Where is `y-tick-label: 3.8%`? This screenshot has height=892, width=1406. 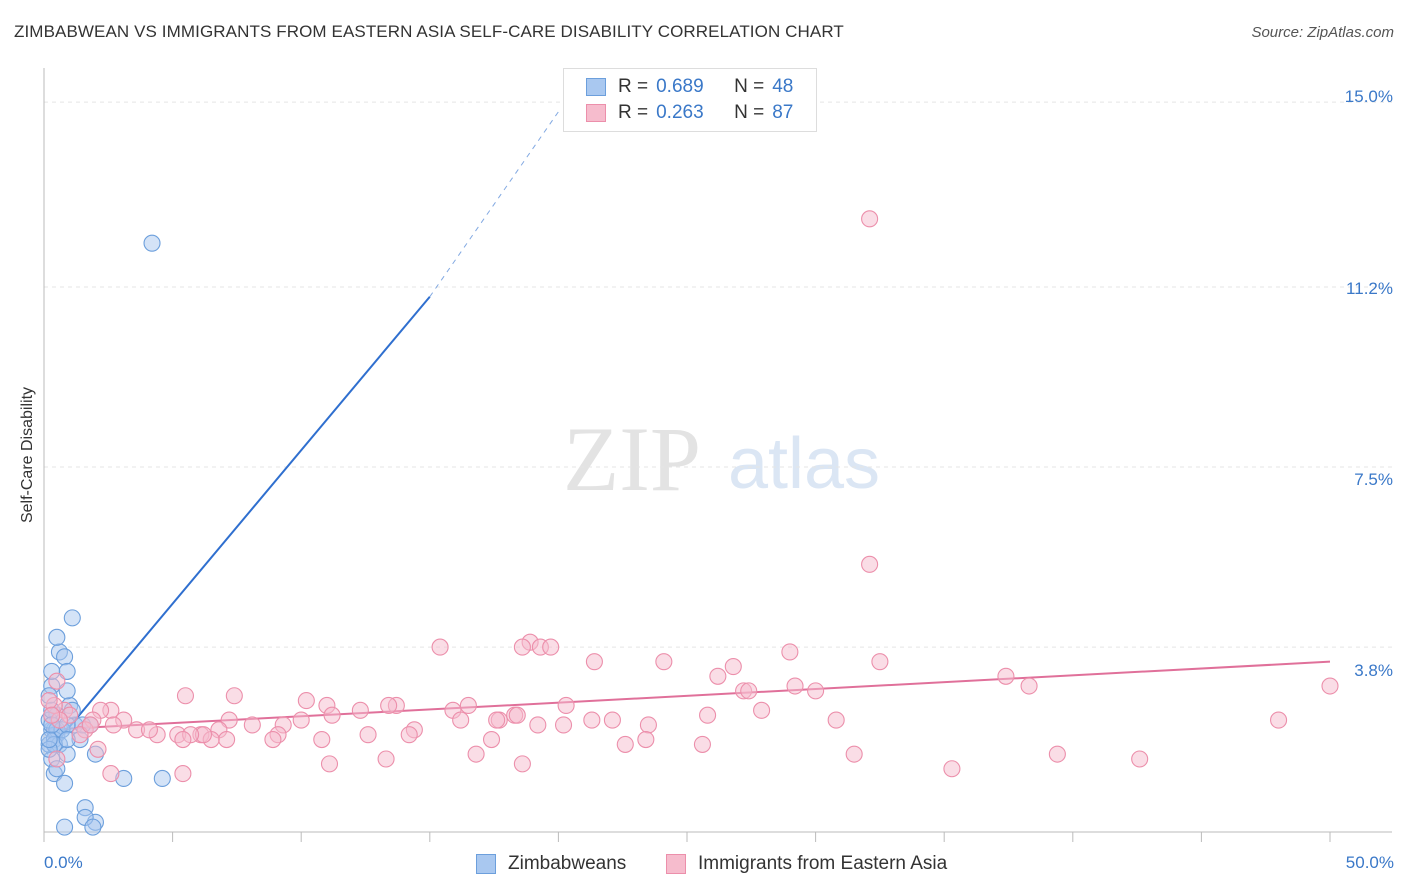 y-tick-label: 3.8% is located at coordinates (1373, 670).